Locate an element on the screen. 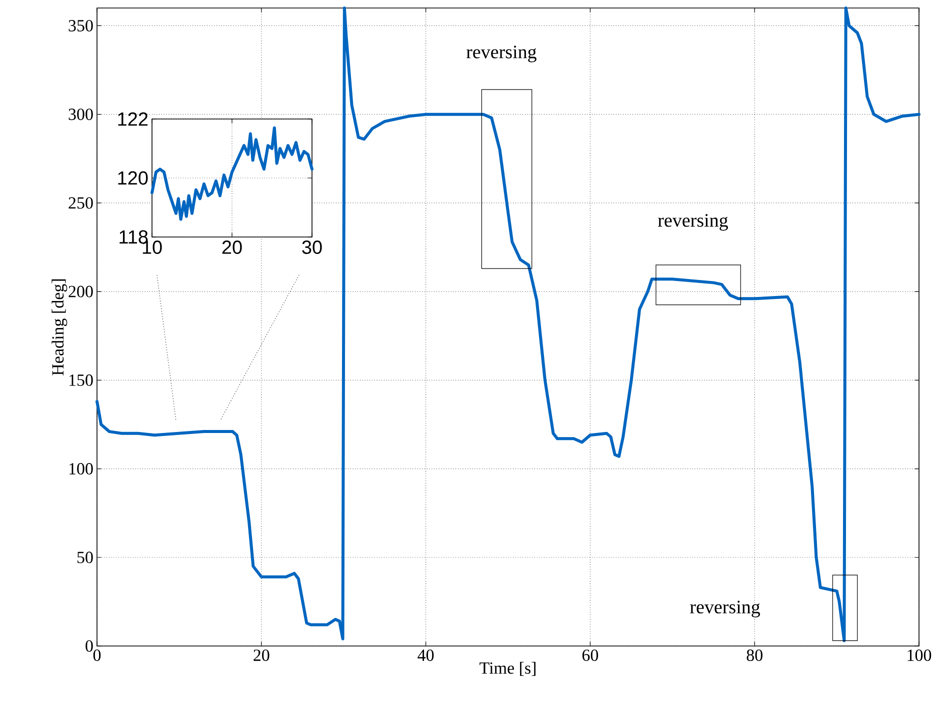 The height and width of the screenshot is (714, 944). line-series is located at coordinates (232, 173).